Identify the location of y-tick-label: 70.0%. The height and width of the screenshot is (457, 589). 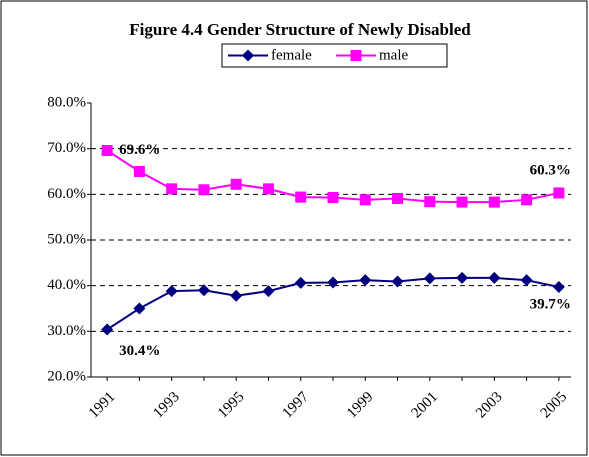
(66, 148).